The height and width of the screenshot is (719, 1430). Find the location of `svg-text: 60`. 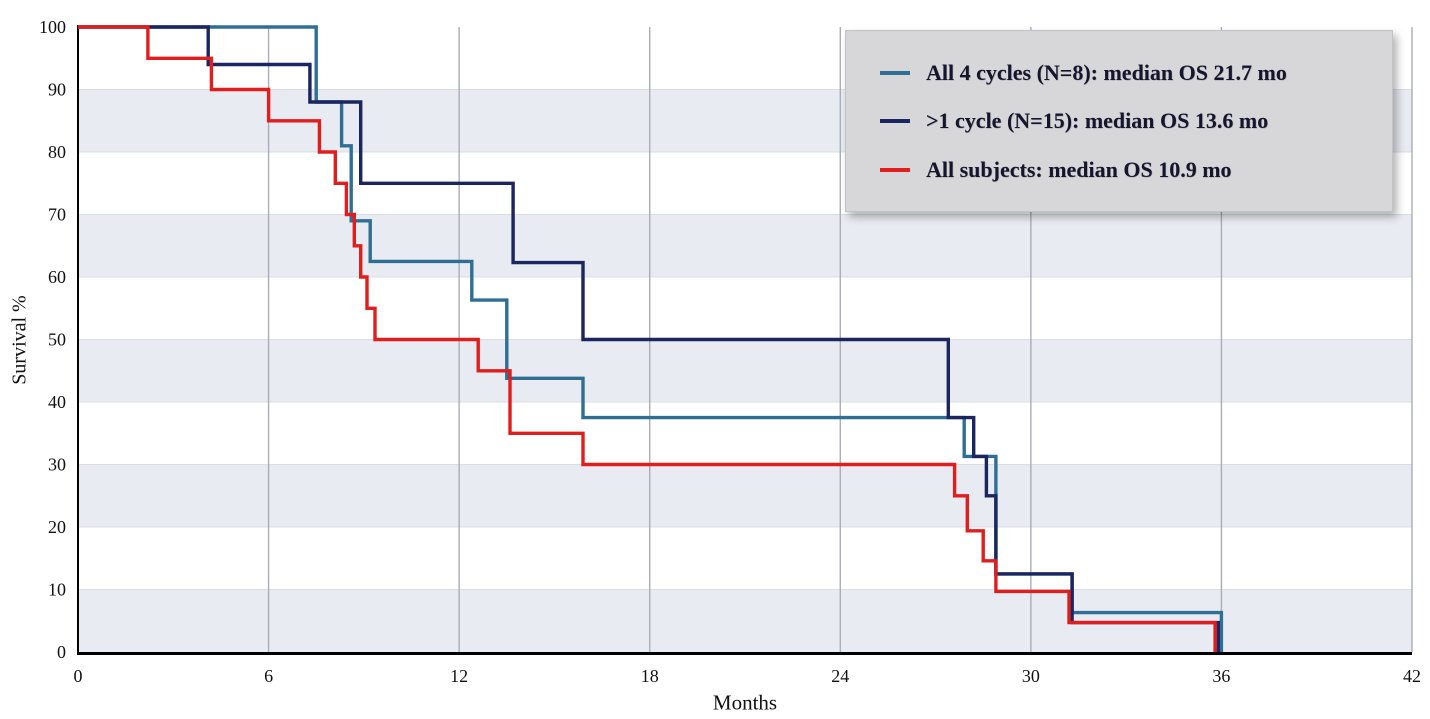

svg-text: 60 is located at coordinates (57, 277).